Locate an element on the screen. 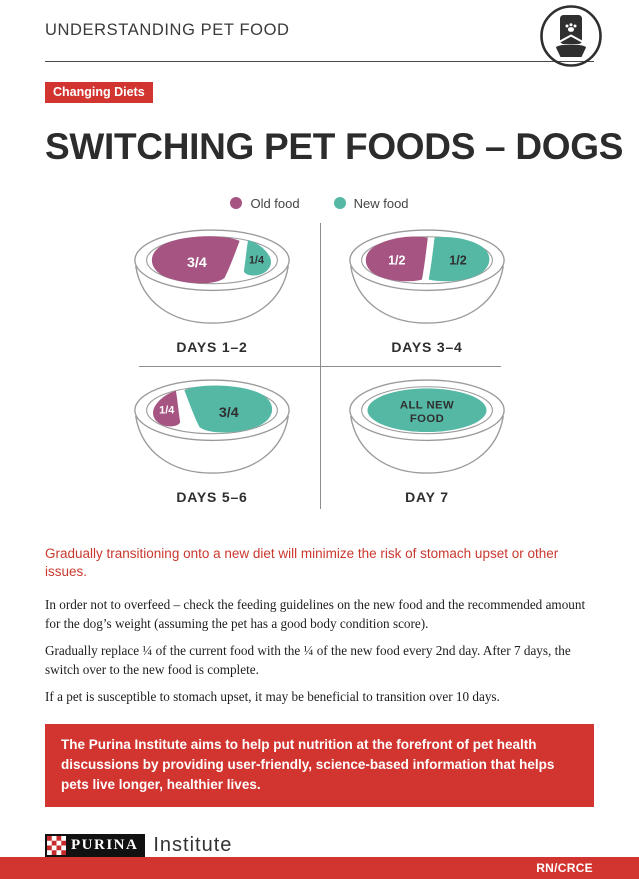  diagram-row-2: 1/4 3/4 DAYS 5–6 ALL NEW FOOD DAY 7 is located at coordinates (320, 440).